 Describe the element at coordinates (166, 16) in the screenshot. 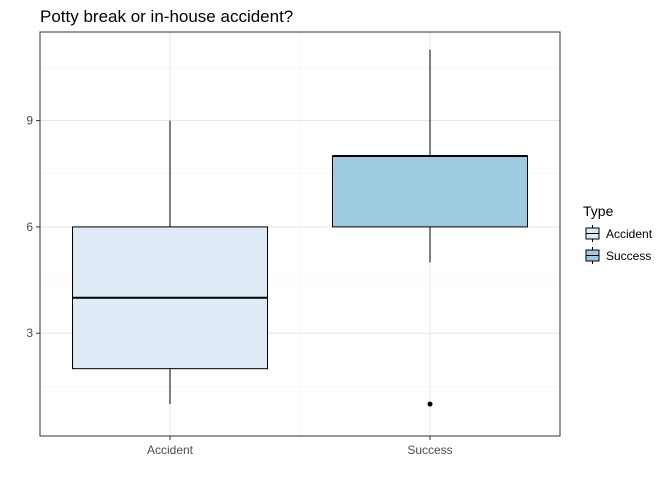

I see `chart-title: Potty break or in-house accident?` at that location.